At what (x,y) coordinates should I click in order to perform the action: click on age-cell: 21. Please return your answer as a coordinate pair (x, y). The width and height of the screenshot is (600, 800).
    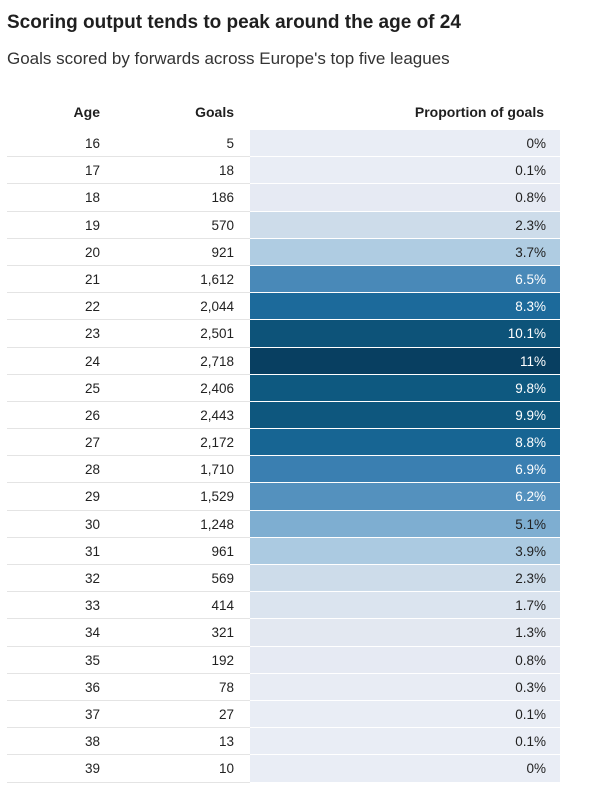
    Looking at the image, I should click on (92, 279).